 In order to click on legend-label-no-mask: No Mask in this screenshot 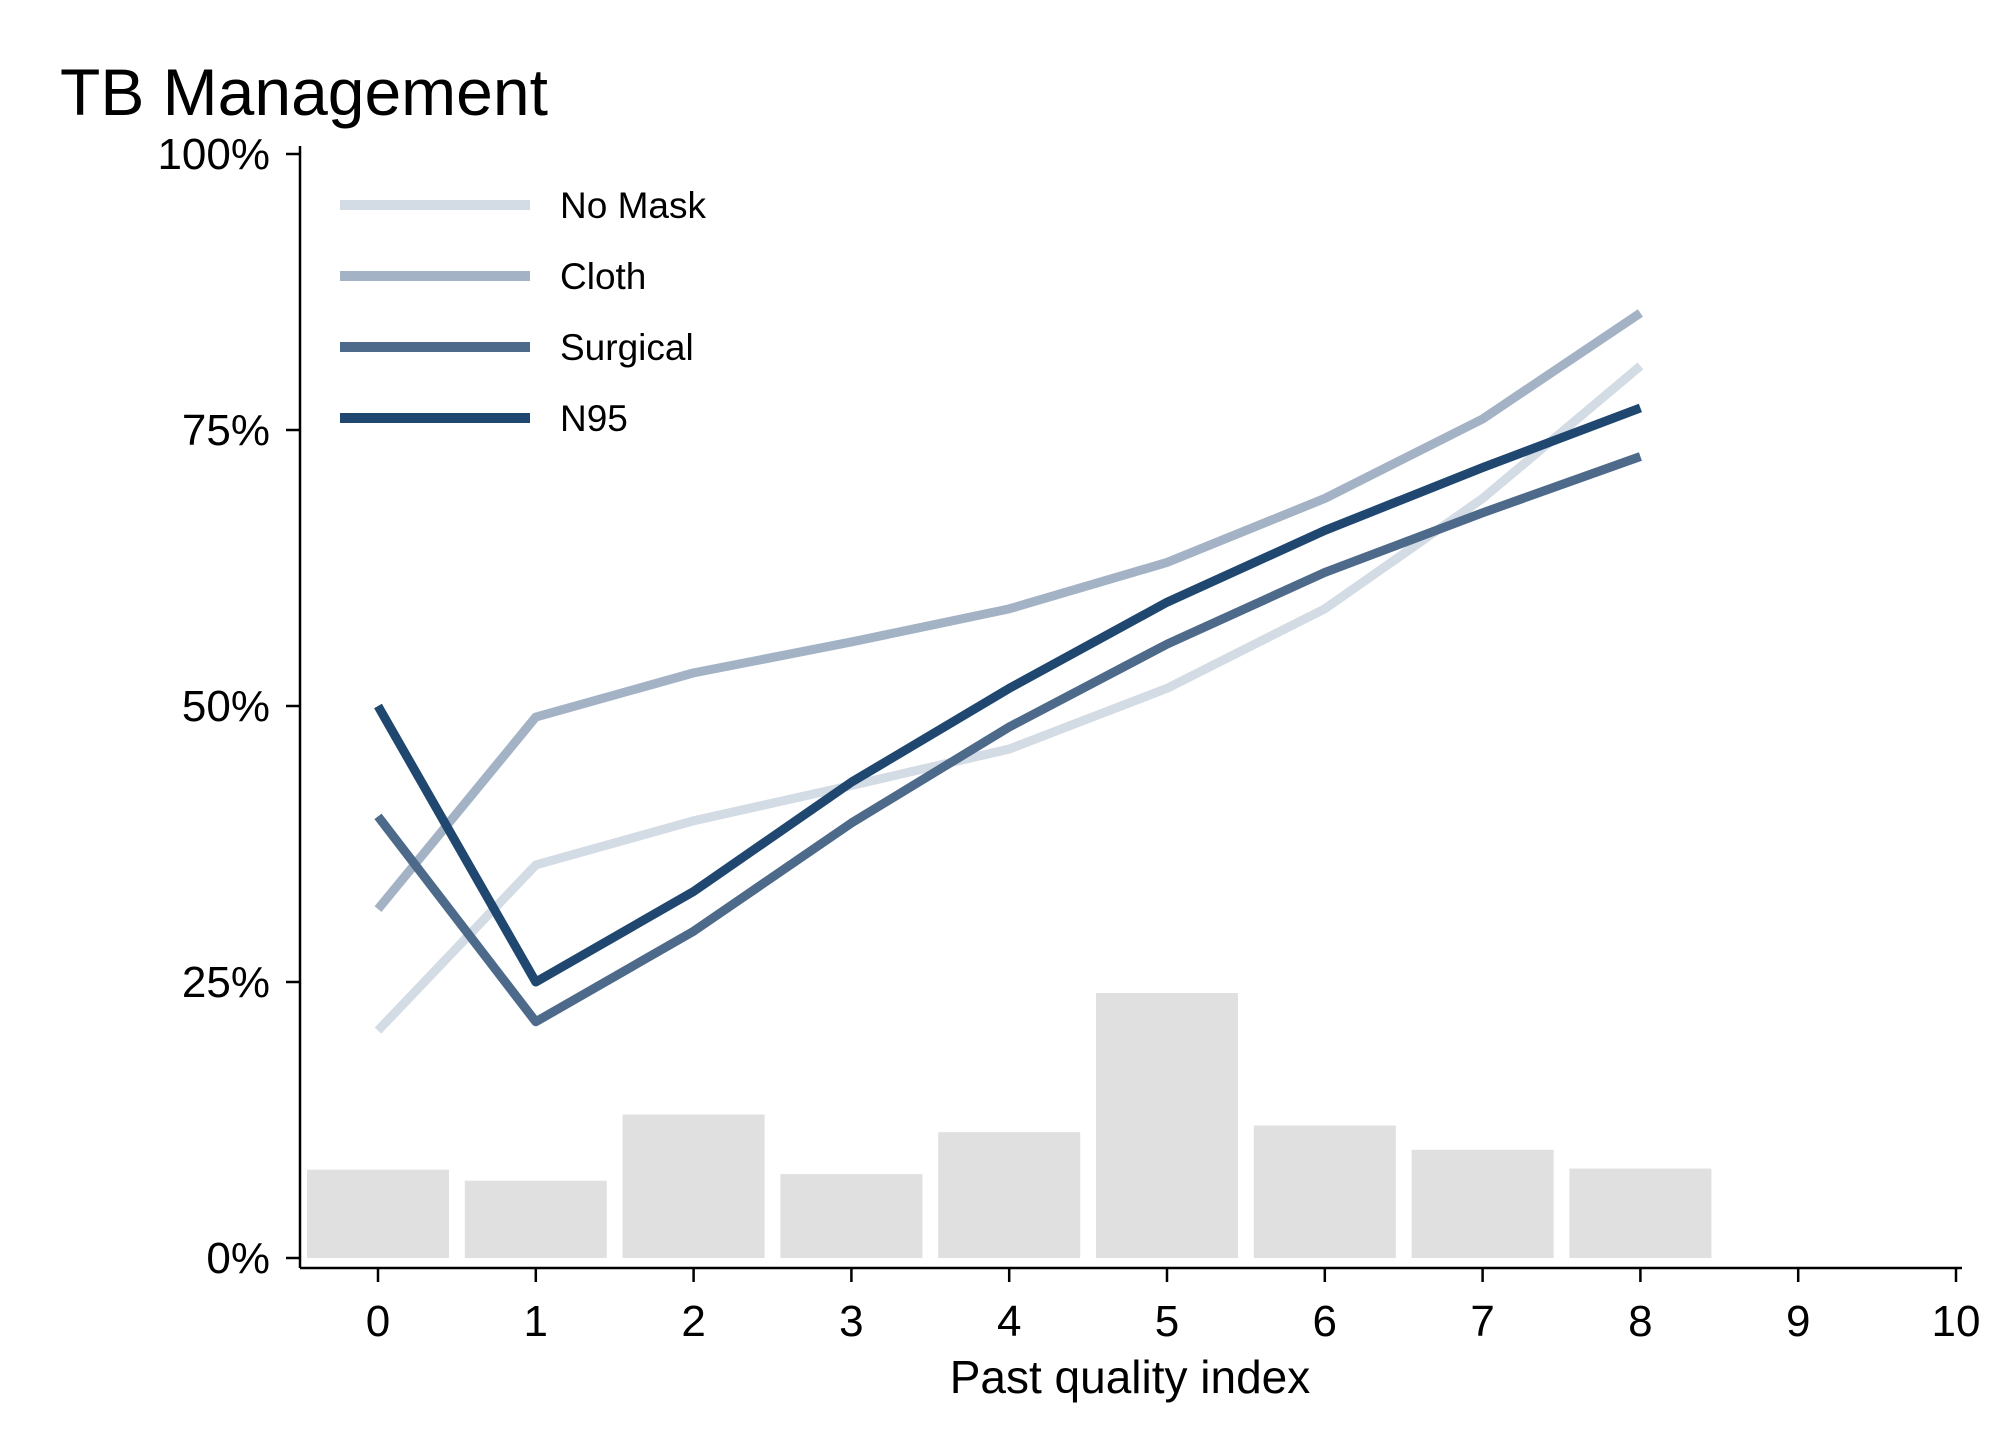, I will do `click(633, 205)`.